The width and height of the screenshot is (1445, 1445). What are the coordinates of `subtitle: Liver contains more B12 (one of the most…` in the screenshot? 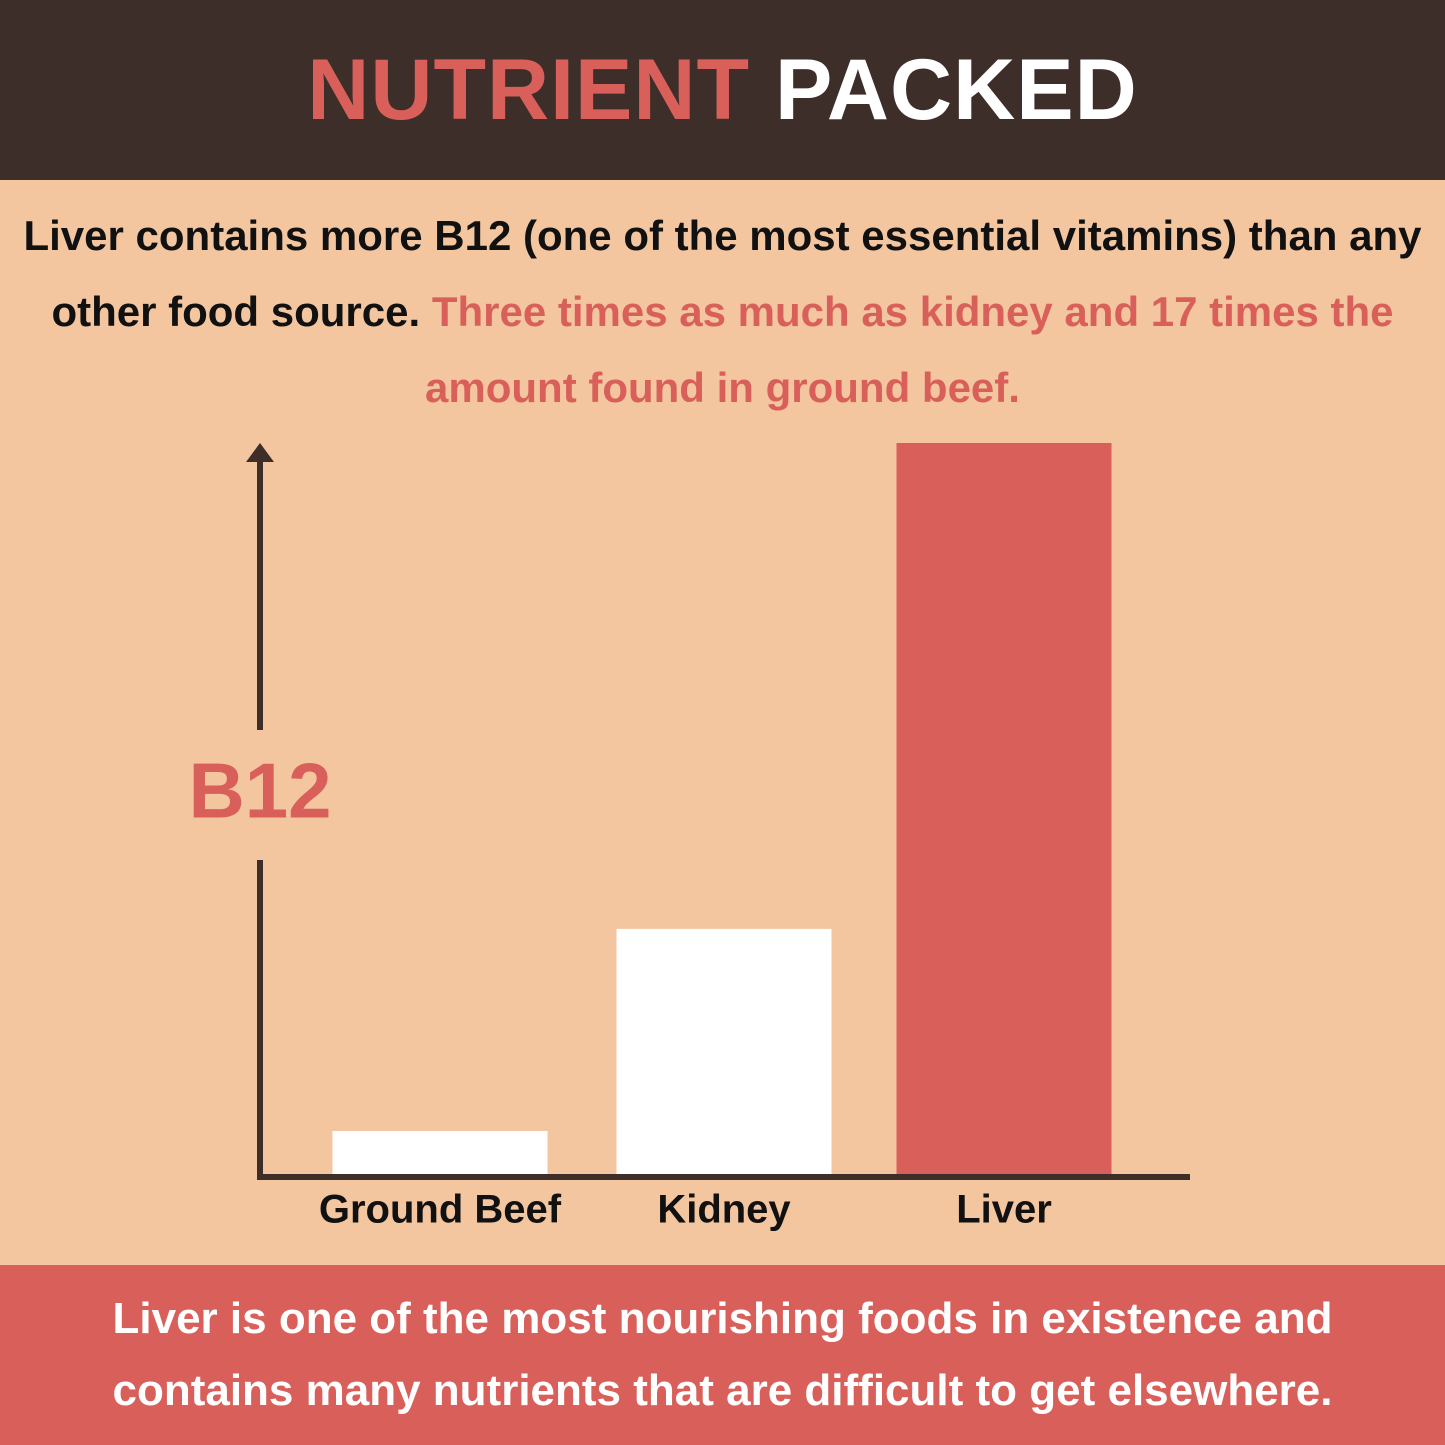 It's located at (722, 273).